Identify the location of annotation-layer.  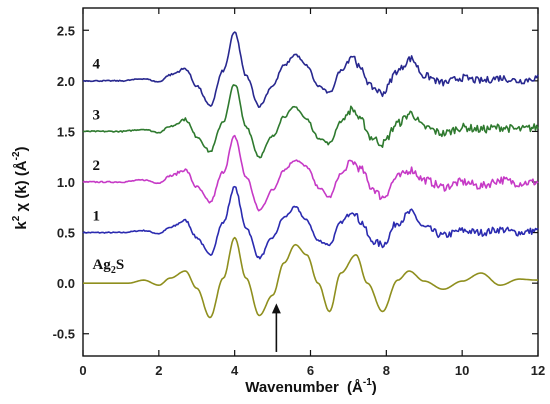
(276, 327).